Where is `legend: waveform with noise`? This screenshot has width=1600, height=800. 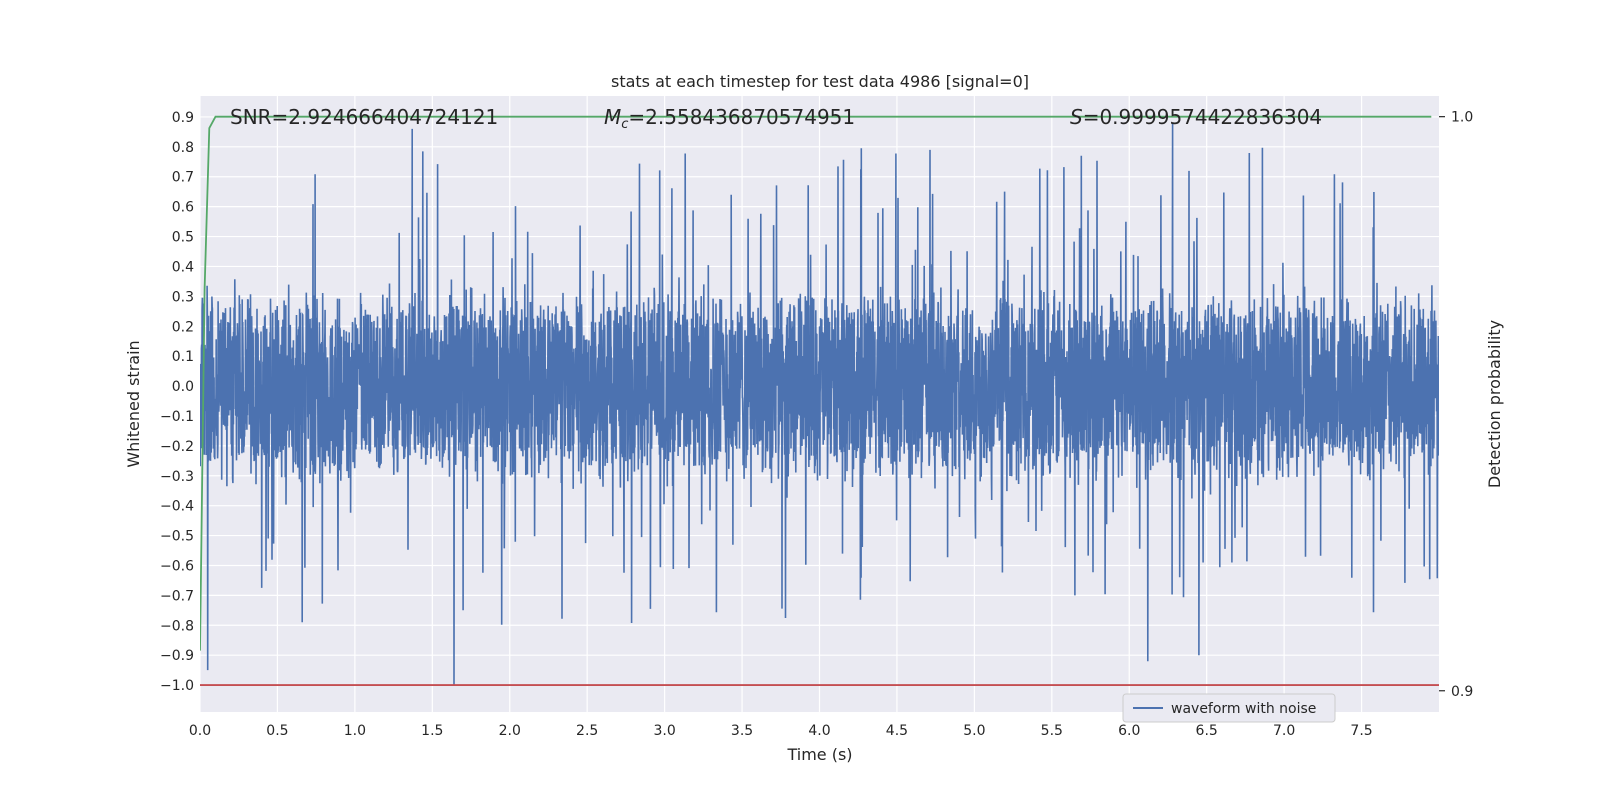 legend: waveform with noise is located at coordinates (1229, 708).